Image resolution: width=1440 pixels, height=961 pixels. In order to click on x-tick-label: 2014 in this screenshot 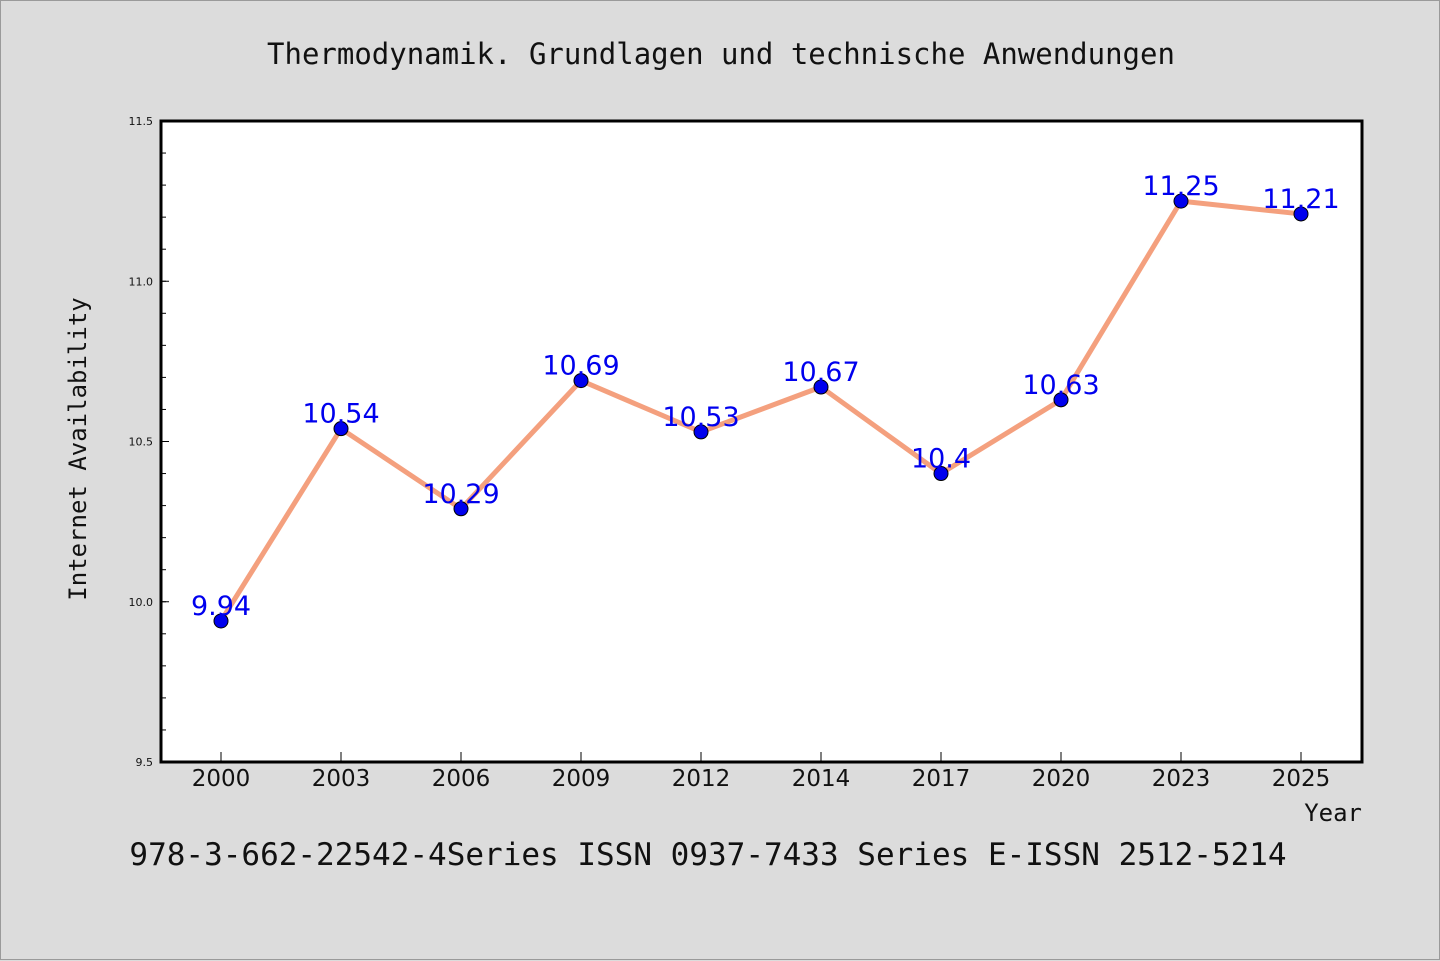, I will do `click(821, 779)`.